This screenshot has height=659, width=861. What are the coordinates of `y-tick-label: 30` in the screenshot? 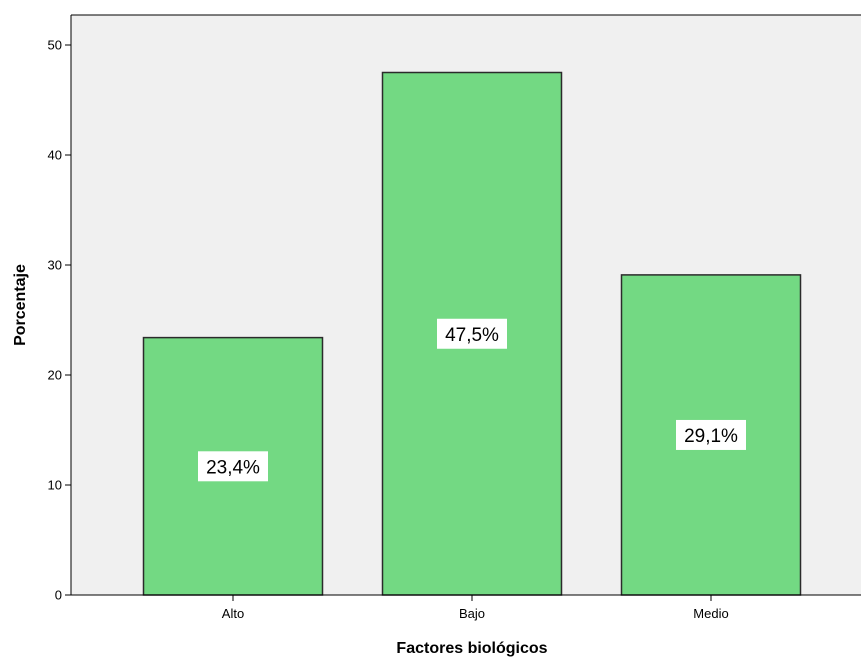 It's located at (55, 265).